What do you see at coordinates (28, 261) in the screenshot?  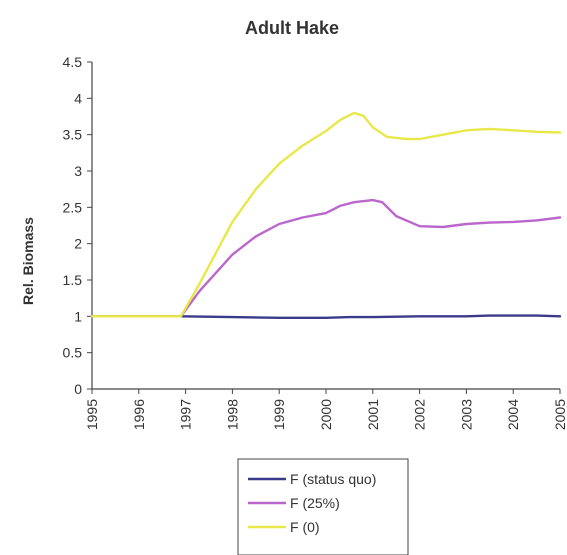 I see `y-axis-label: Rel. Biomass` at bounding box center [28, 261].